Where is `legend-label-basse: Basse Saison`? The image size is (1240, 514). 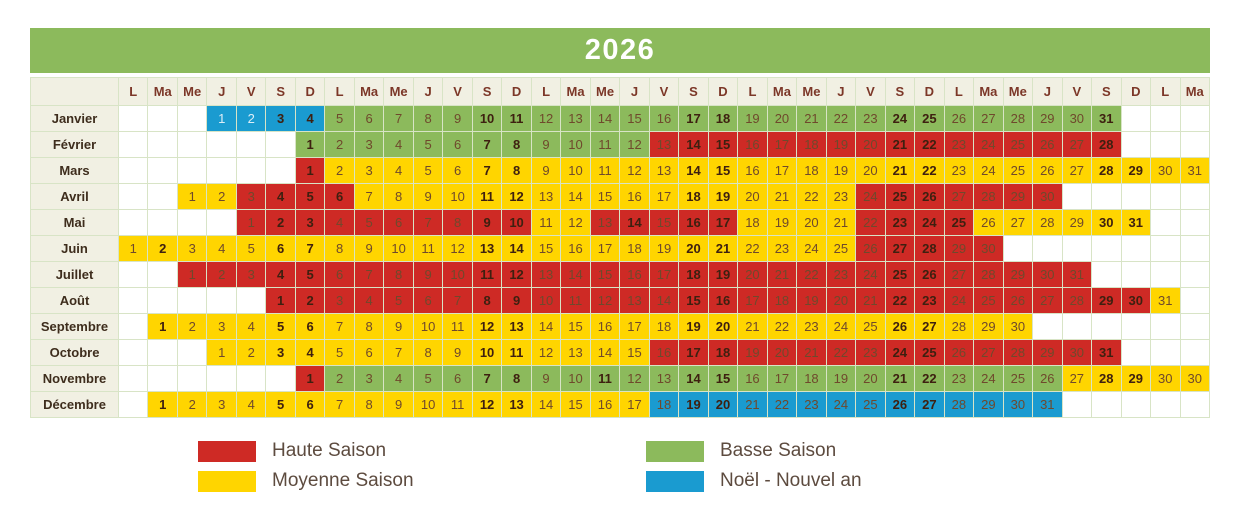
legend-label-basse: Basse Saison is located at coordinates (778, 450).